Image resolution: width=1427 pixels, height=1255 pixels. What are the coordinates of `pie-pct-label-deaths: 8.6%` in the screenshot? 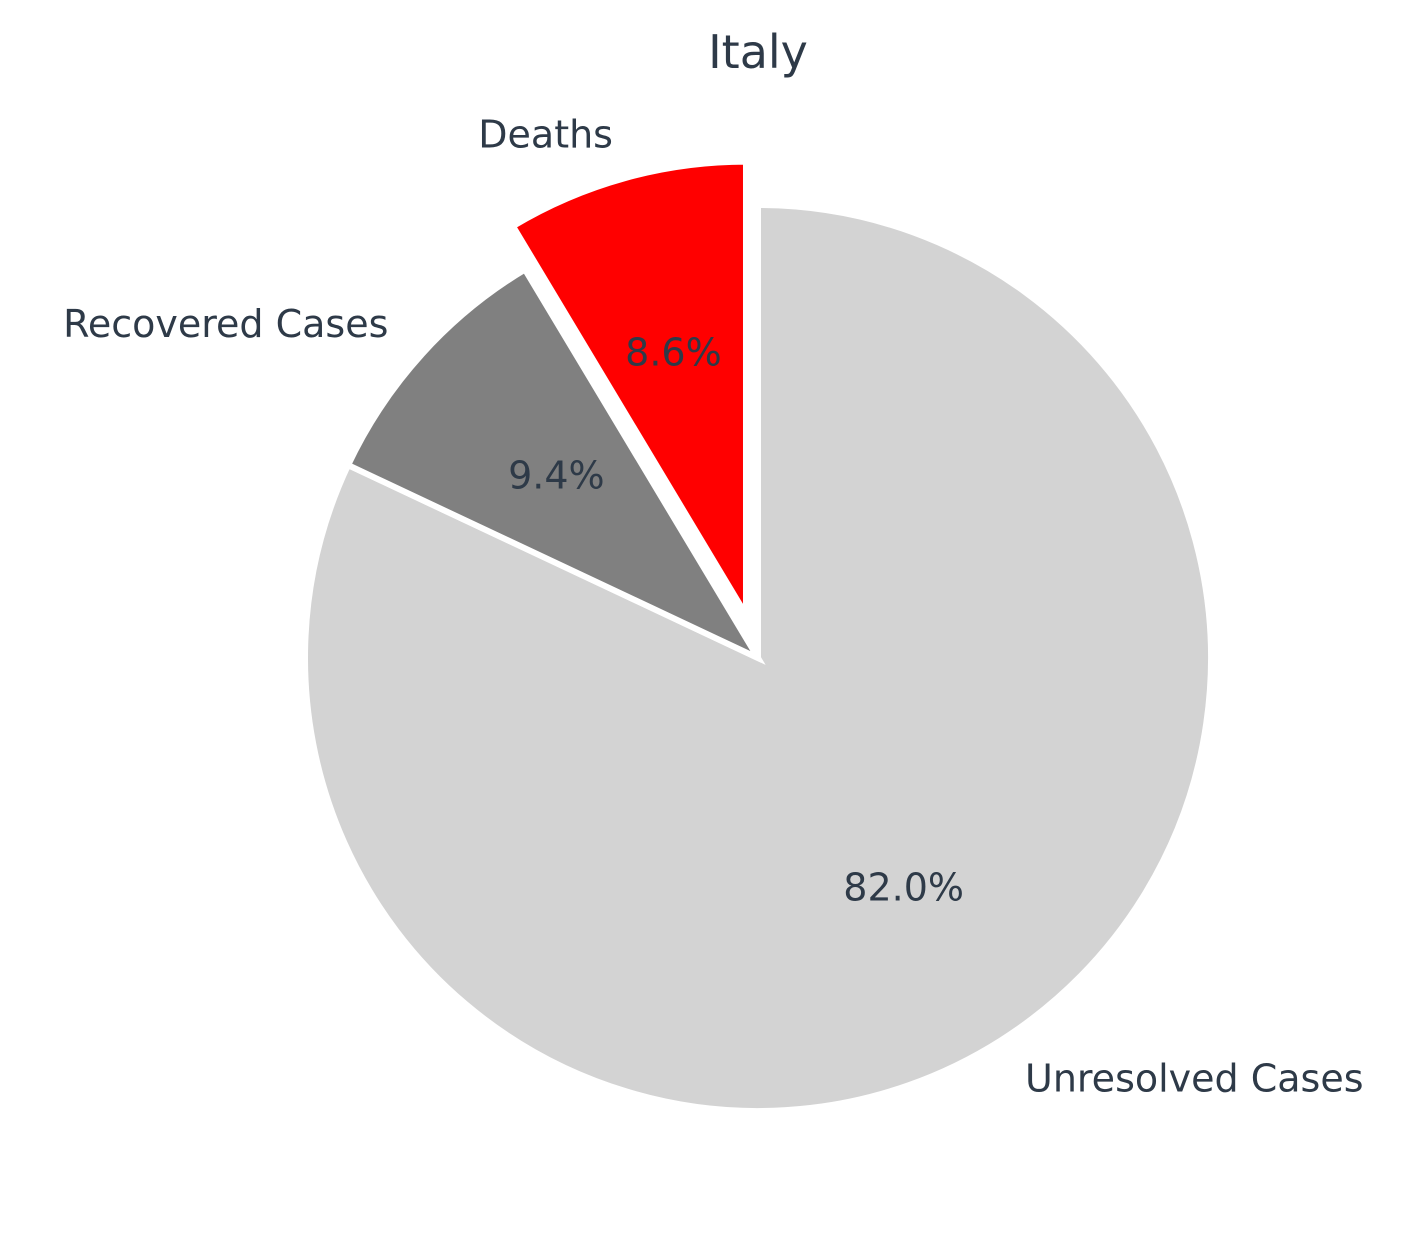 It's located at (673, 353).